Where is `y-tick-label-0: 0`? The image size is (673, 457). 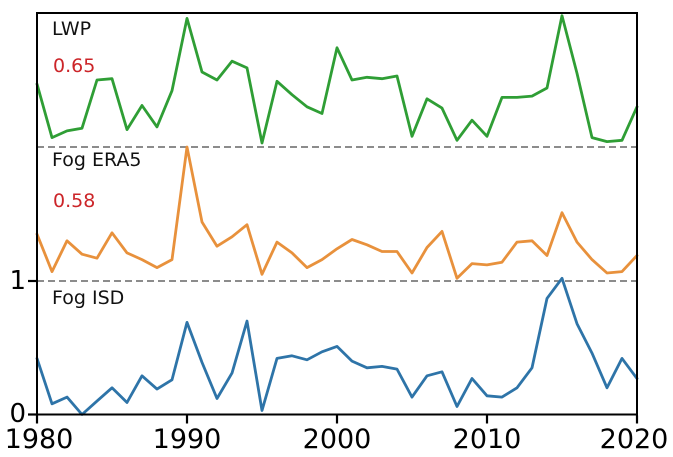 y-tick-label-0: 0 is located at coordinates (17, 414).